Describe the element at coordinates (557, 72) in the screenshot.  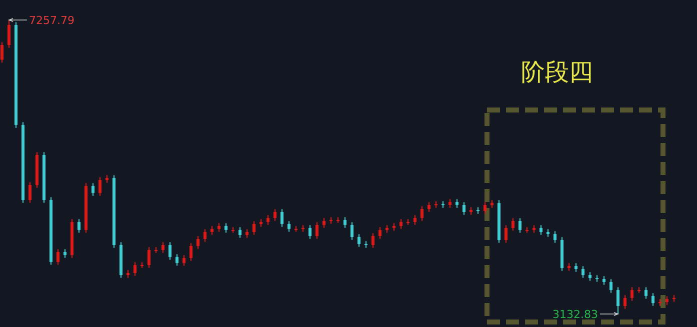
I see `text: 阶段四` at that location.